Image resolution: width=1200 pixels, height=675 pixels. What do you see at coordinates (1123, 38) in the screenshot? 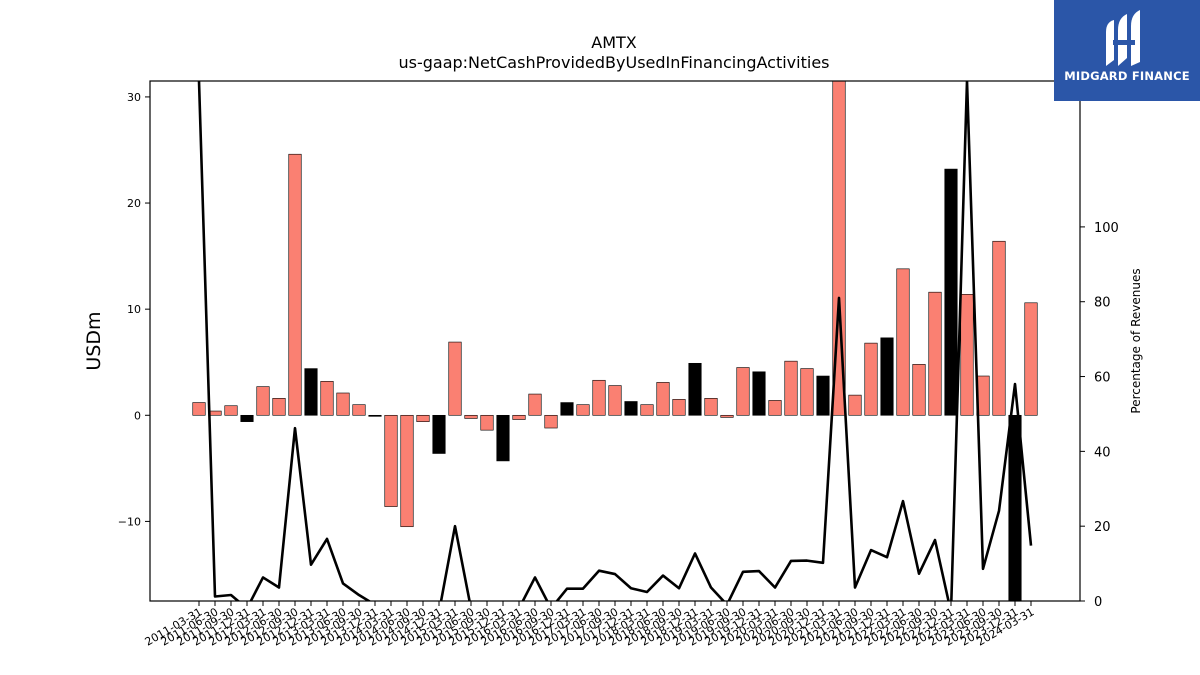
I see `midgard-logo-icon` at bounding box center [1123, 38].